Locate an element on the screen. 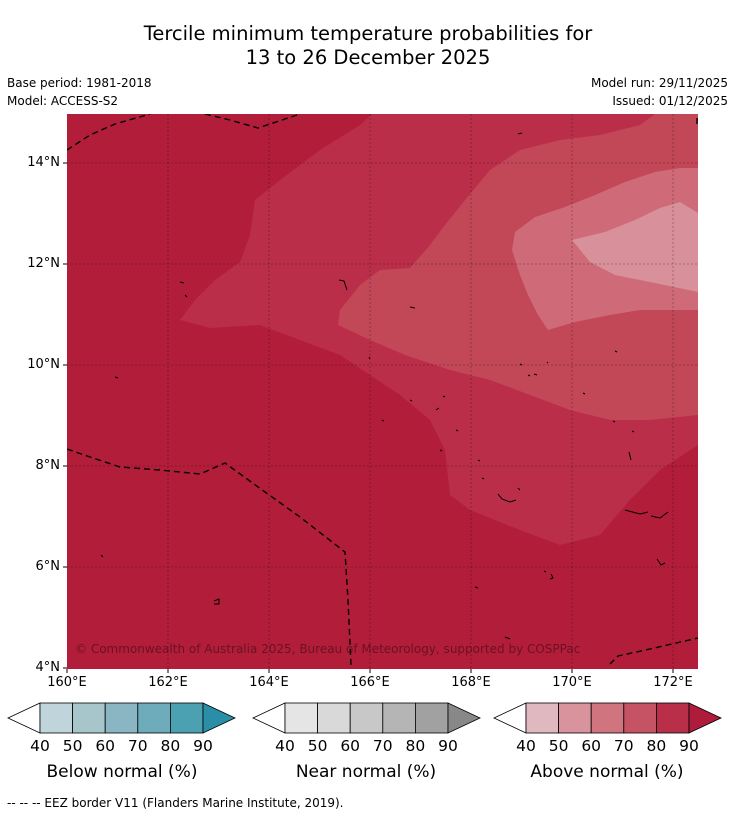 This screenshot has height=816, width=736. lon-label: 172°E is located at coordinates (673, 682).